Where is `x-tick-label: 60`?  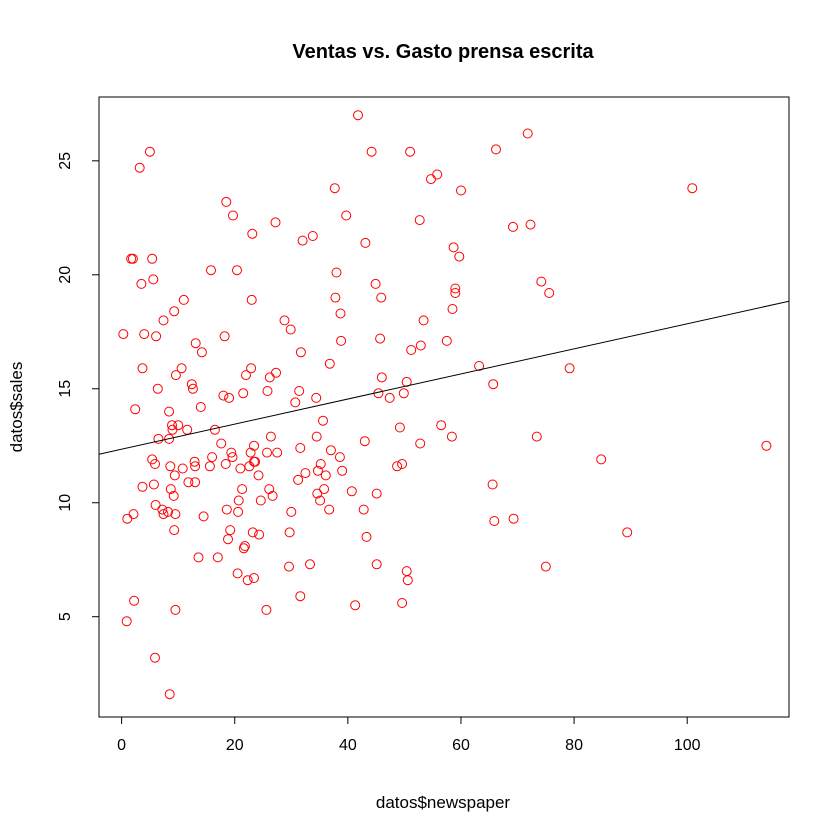
x-tick-label: 60 is located at coordinates (461, 745).